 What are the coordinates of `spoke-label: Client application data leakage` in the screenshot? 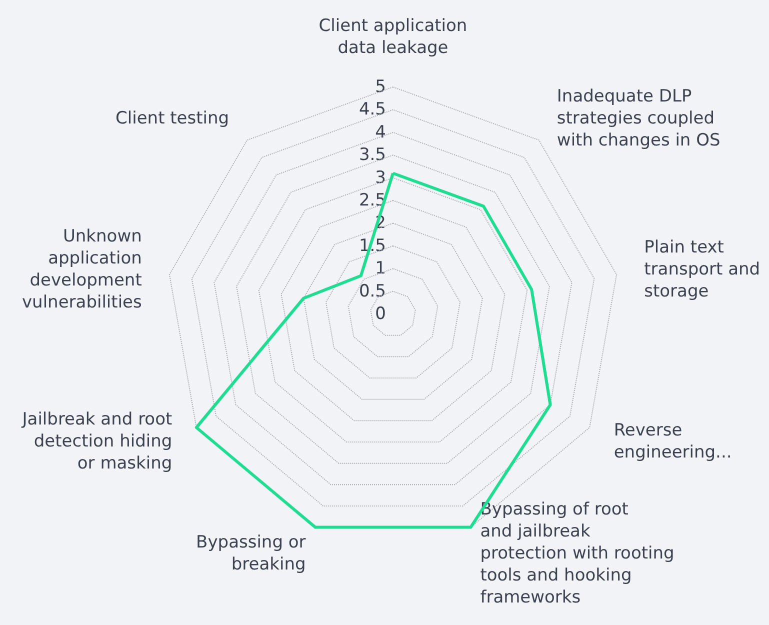 It's located at (393, 37).